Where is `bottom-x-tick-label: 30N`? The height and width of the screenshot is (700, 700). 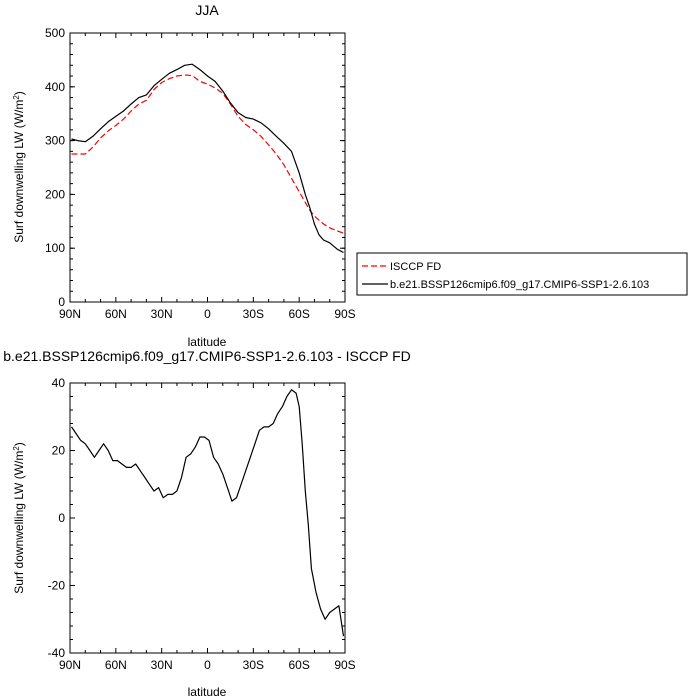
bottom-x-tick-label: 30N is located at coordinates (162, 665).